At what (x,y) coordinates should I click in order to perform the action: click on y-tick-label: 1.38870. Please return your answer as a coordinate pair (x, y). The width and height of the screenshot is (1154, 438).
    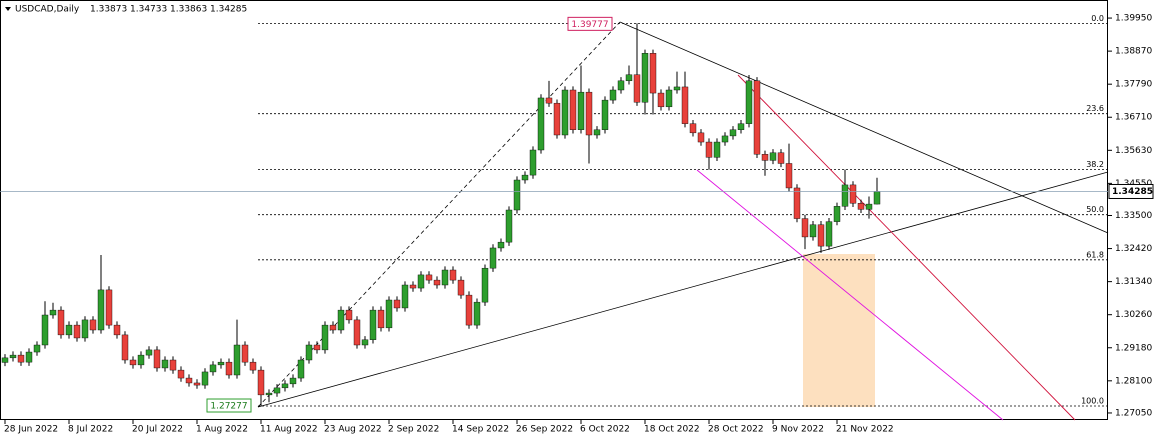
    Looking at the image, I should click on (1133, 52).